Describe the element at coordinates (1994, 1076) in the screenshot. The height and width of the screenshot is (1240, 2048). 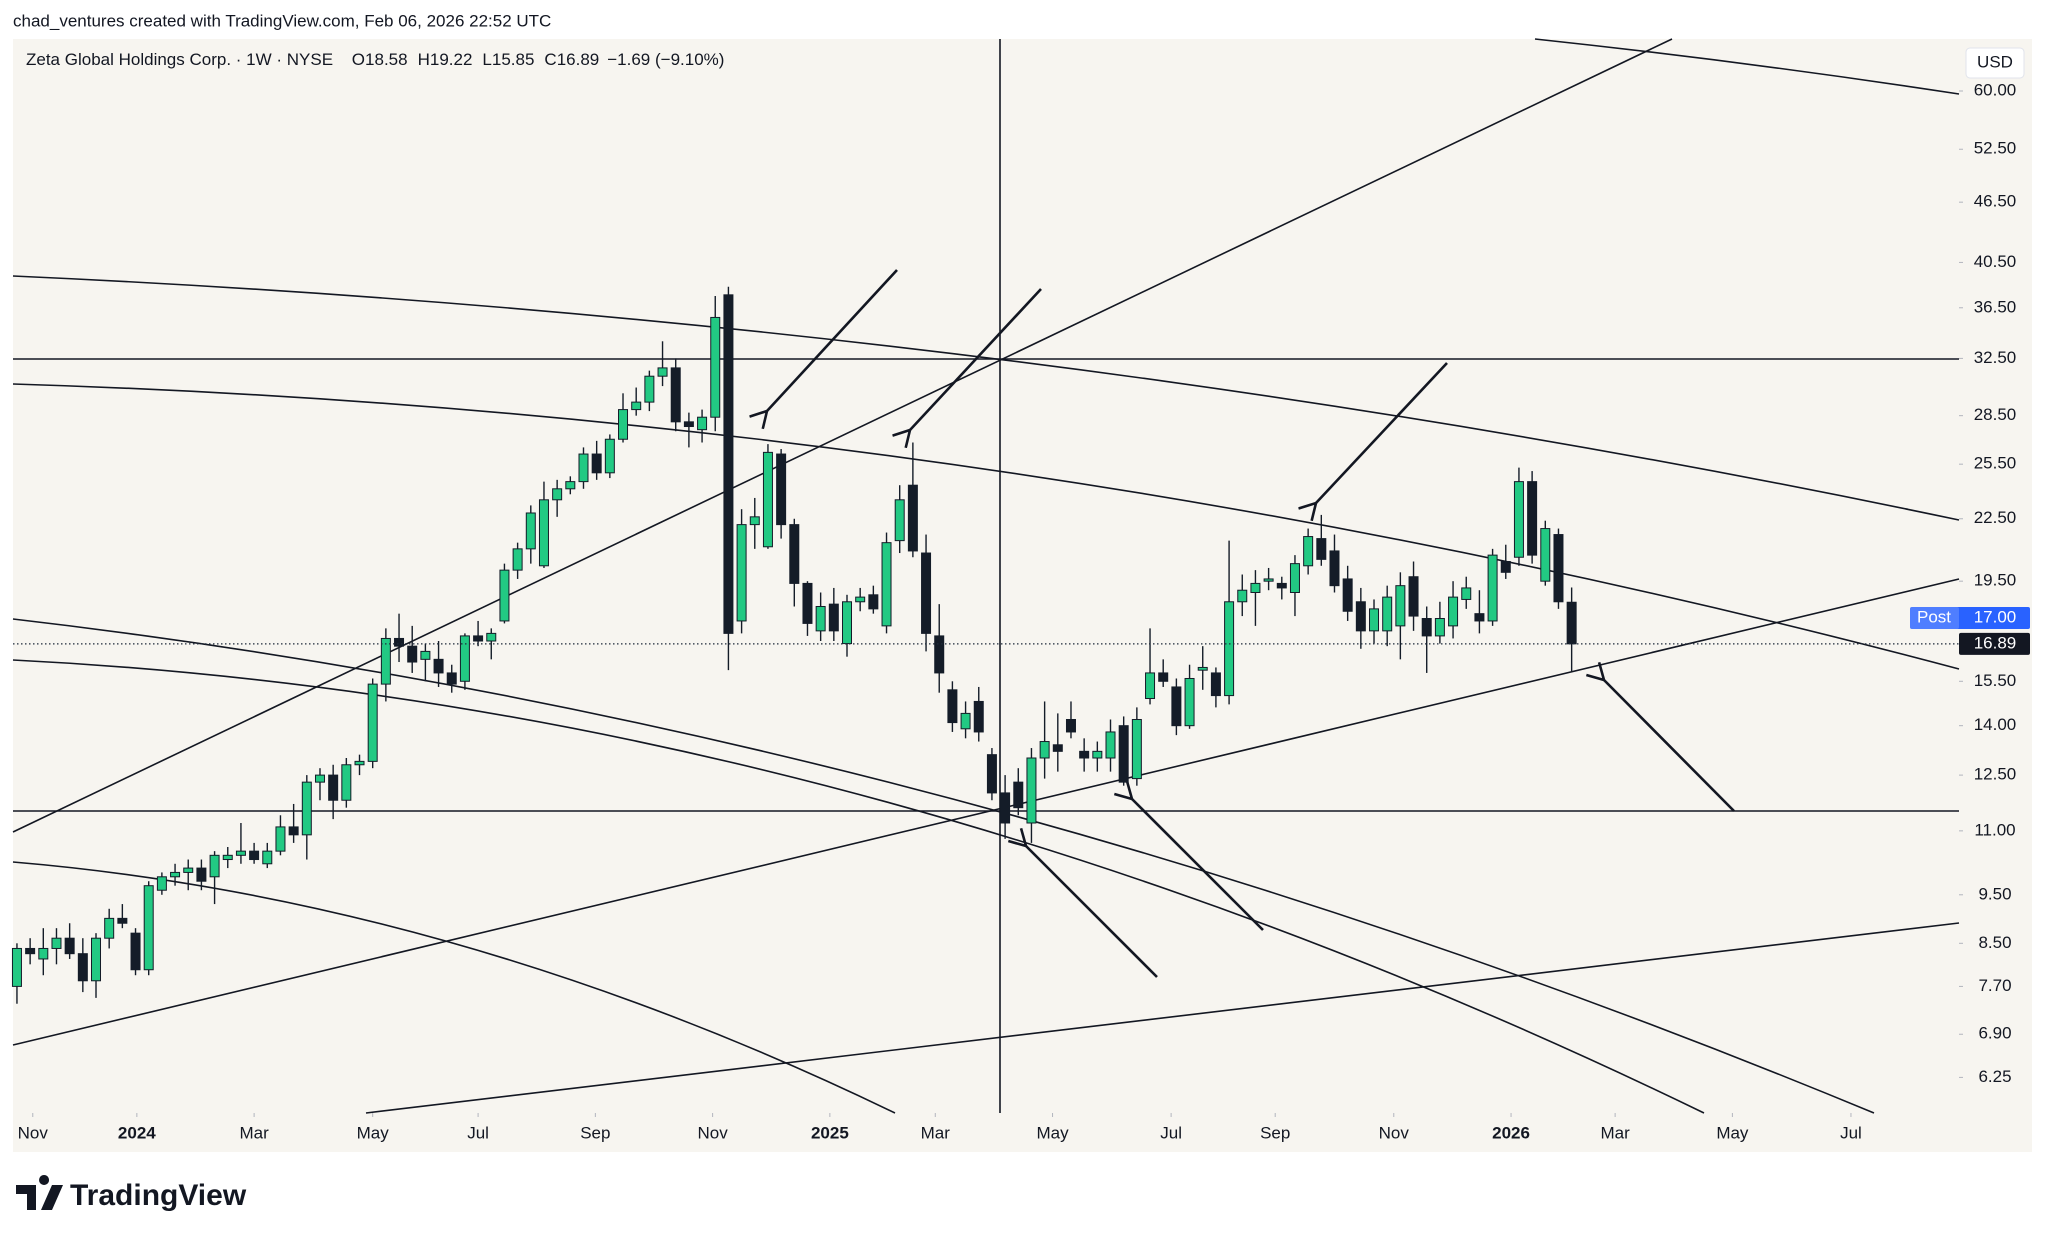
I see `y-tick-label: 6.25` at that location.